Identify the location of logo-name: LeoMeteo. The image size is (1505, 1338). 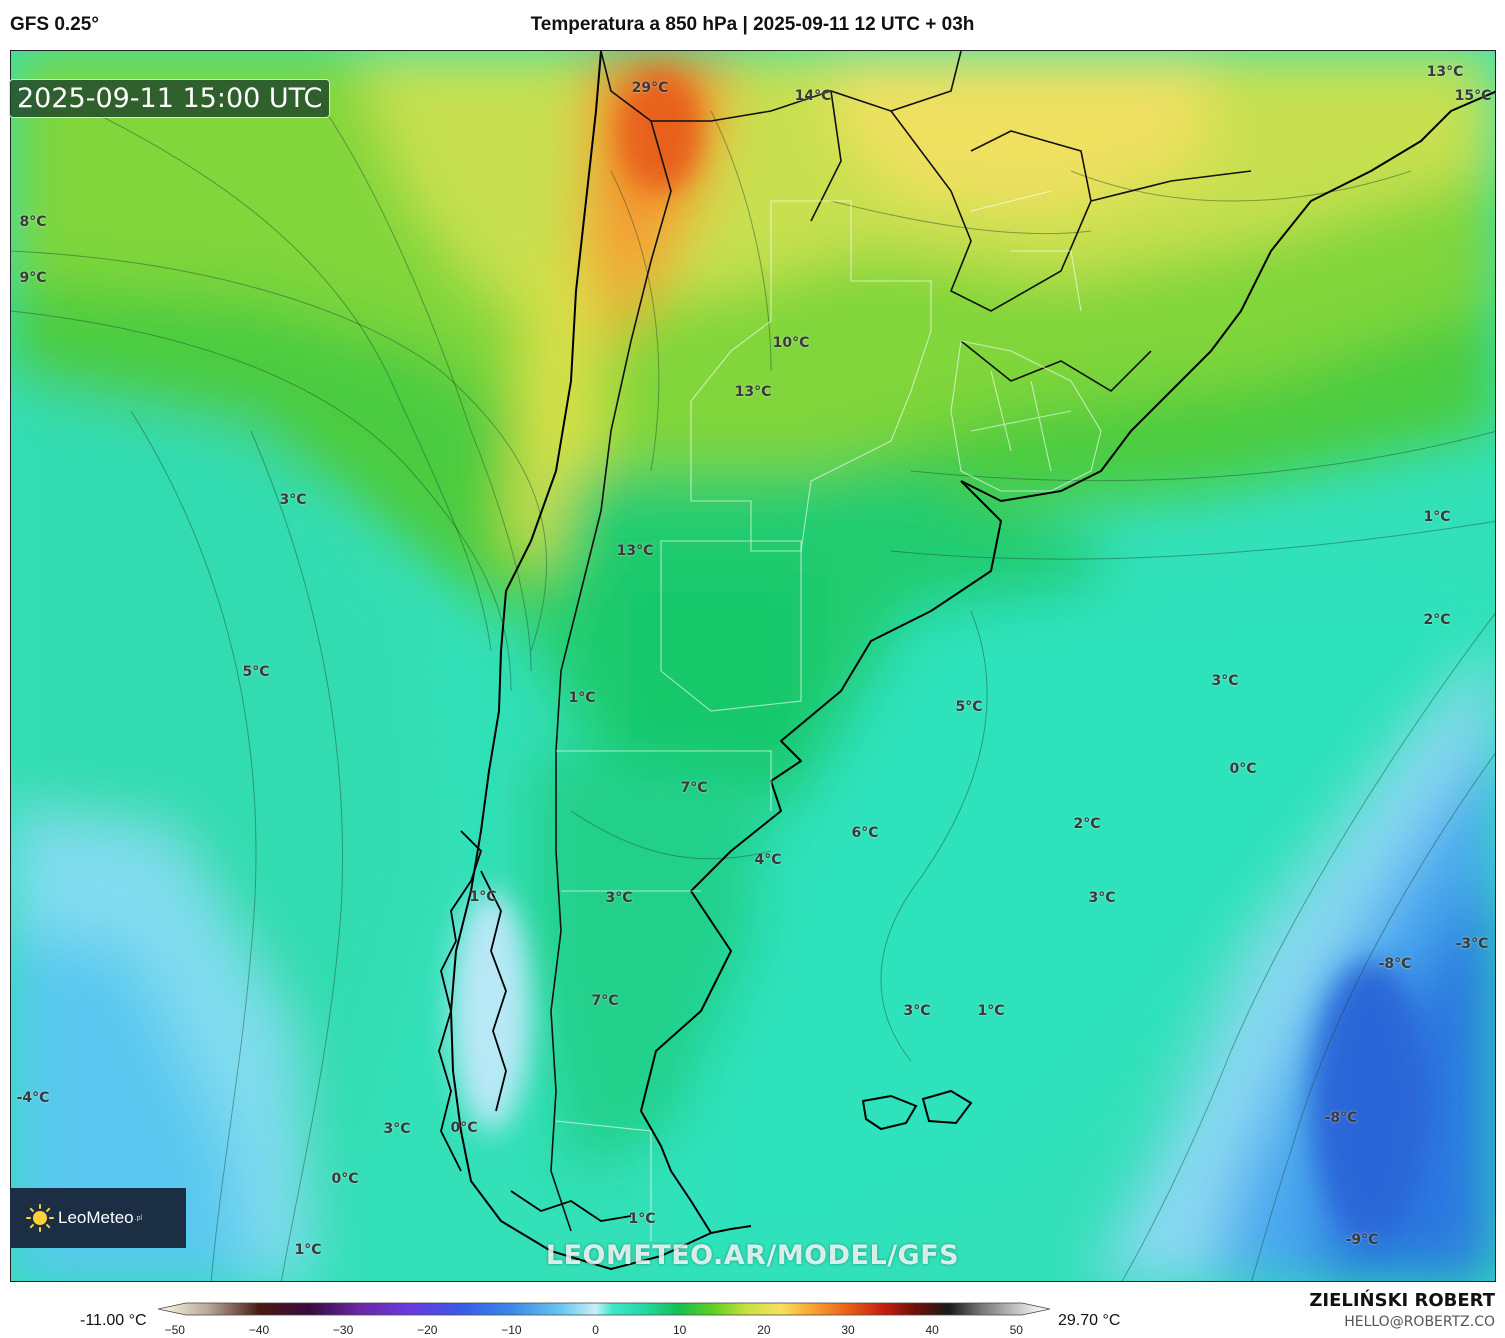
(96, 1217).